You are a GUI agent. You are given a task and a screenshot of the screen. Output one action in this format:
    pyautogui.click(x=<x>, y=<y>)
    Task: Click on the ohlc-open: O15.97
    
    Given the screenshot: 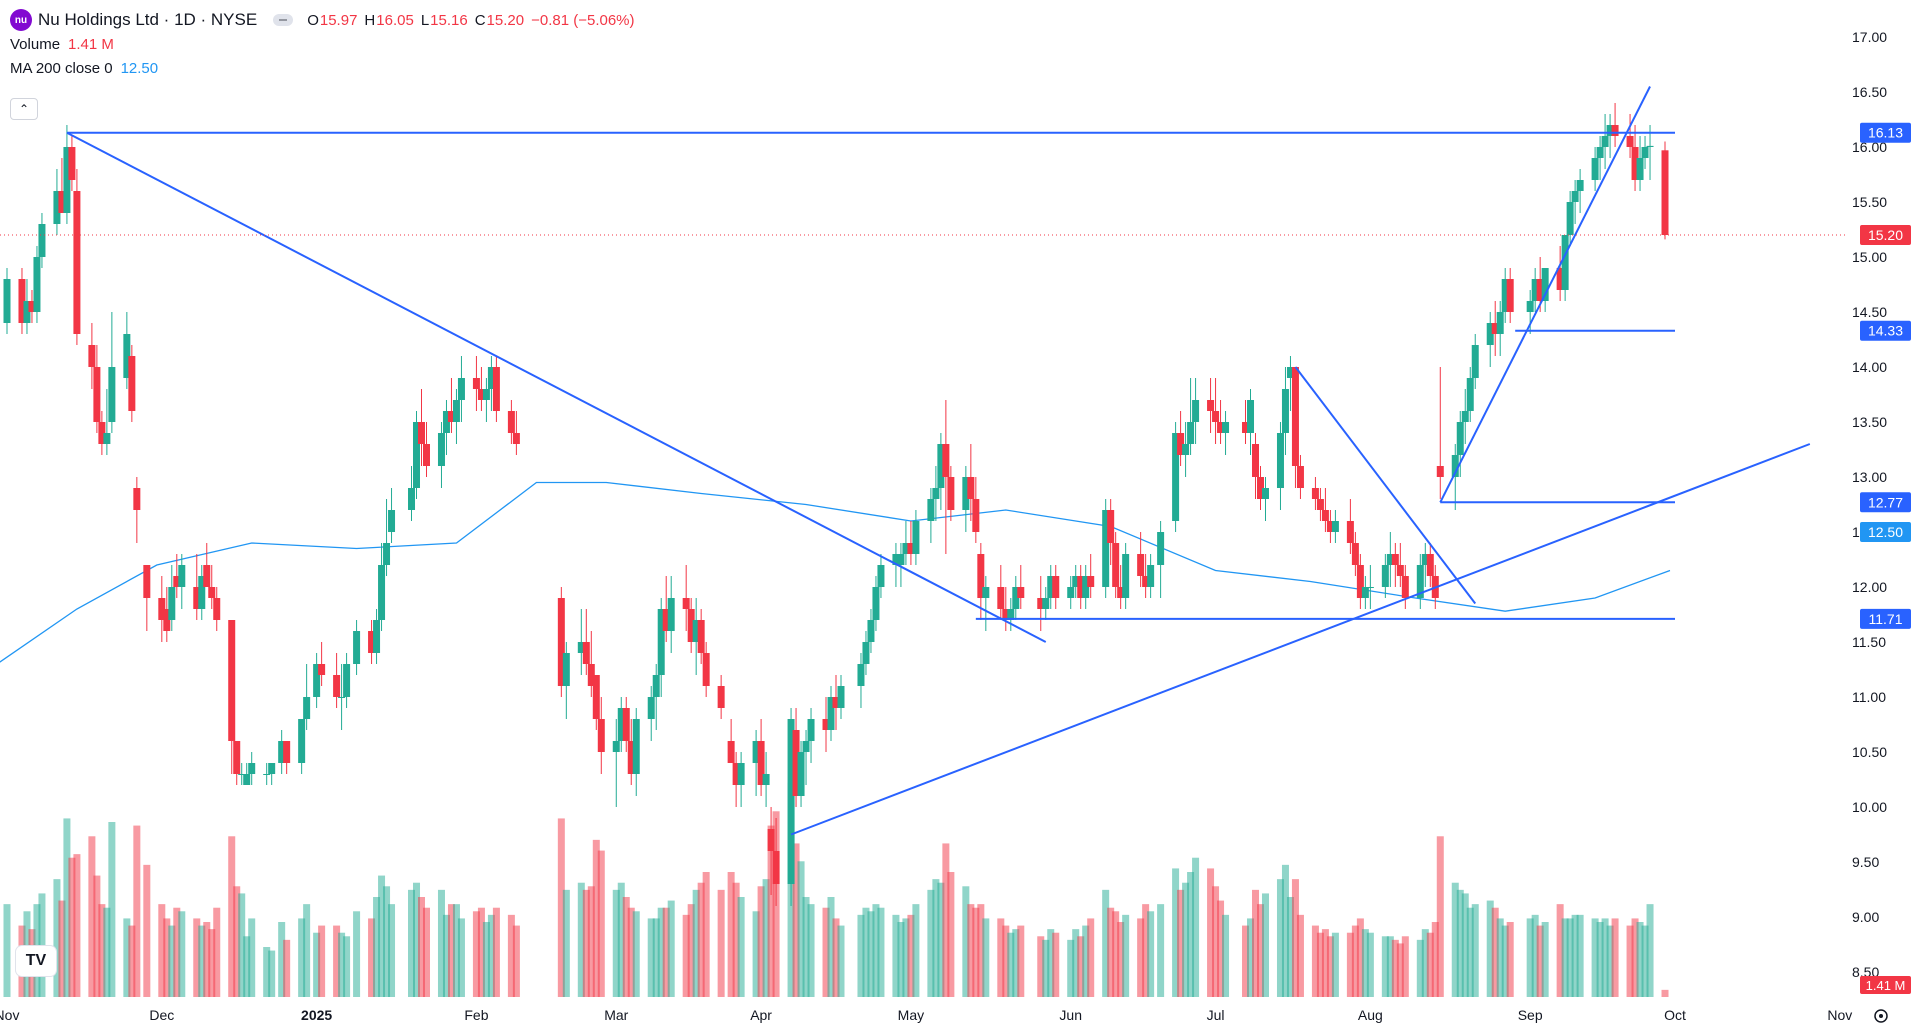 What is the action you would take?
    pyautogui.click(x=332, y=20)
    